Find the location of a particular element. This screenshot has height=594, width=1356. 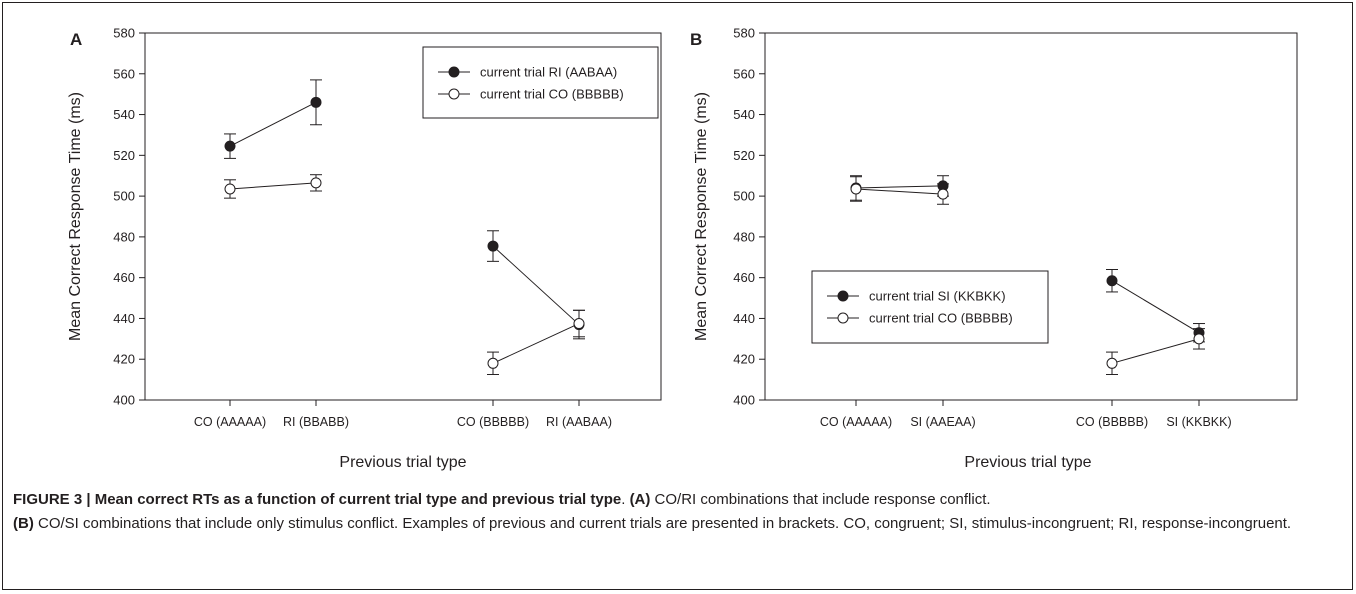

y-tick-label-0-3: 460 is located at coordinates (124, 277).